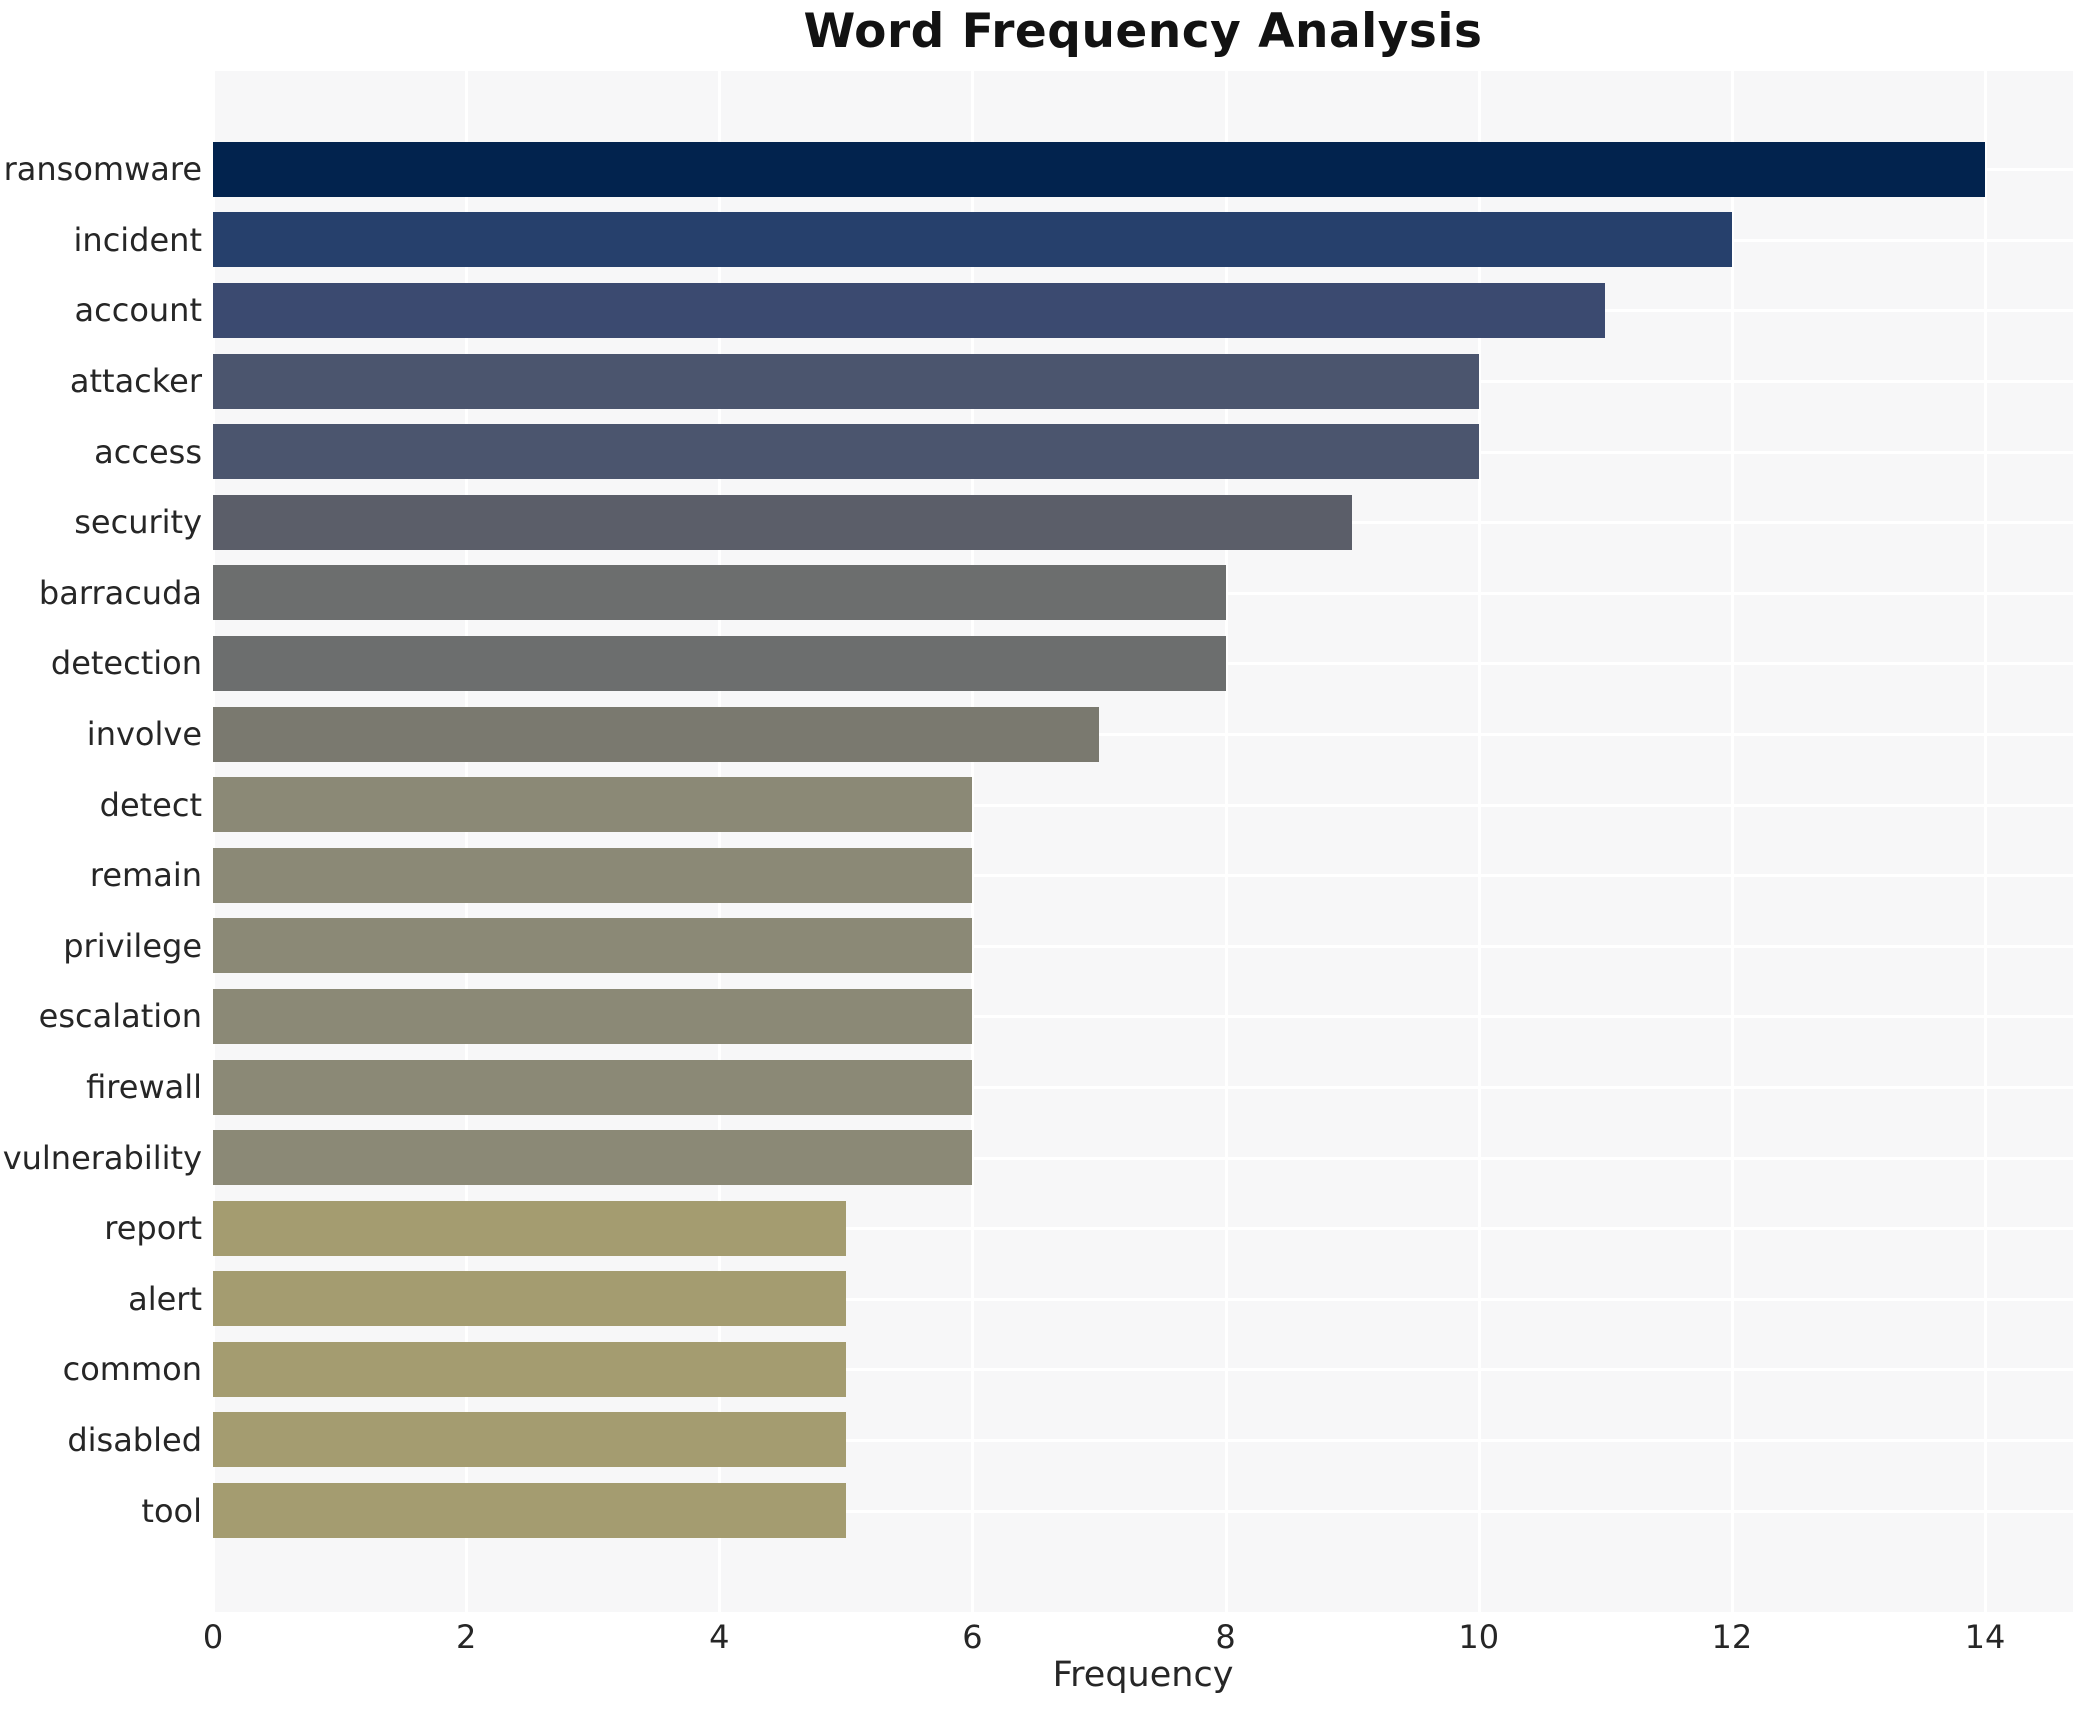 Image resolution: width=2093 pixels, height=1710 pixels. What do you see at coordinates (466, 1637) in the screenshot?
I see `x-tick-label: 2` at bounding box center [466, 1637].